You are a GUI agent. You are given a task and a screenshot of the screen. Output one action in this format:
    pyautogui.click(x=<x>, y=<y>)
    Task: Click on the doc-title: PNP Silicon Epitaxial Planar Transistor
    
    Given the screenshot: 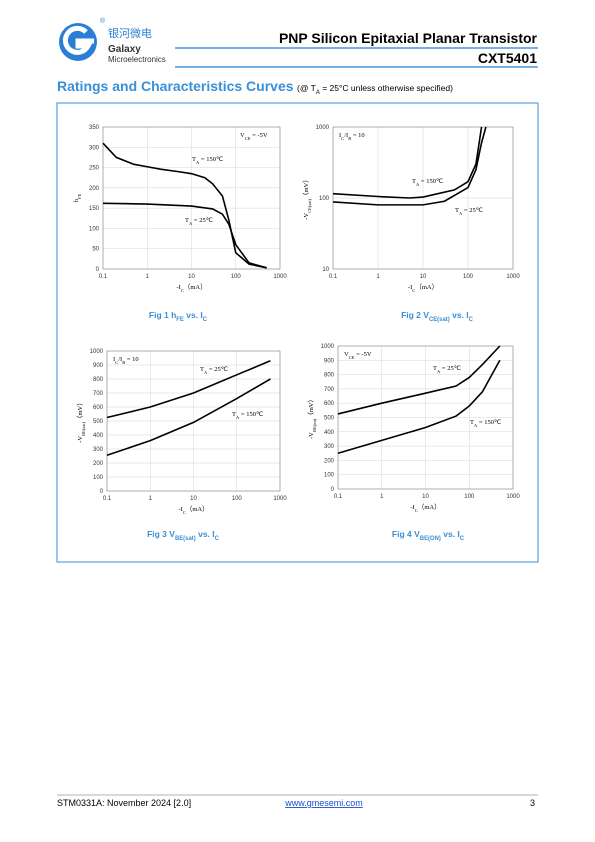 What is the action you would take?
    pyautogui.click(x=408, y=38)
    